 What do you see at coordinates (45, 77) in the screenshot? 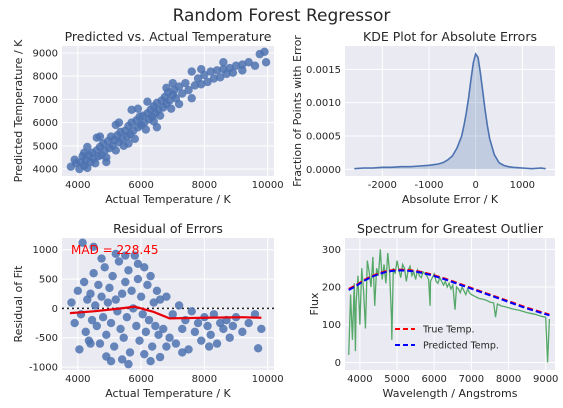
I see `y-tick-label: 8000` at bounding box center [45, 77].